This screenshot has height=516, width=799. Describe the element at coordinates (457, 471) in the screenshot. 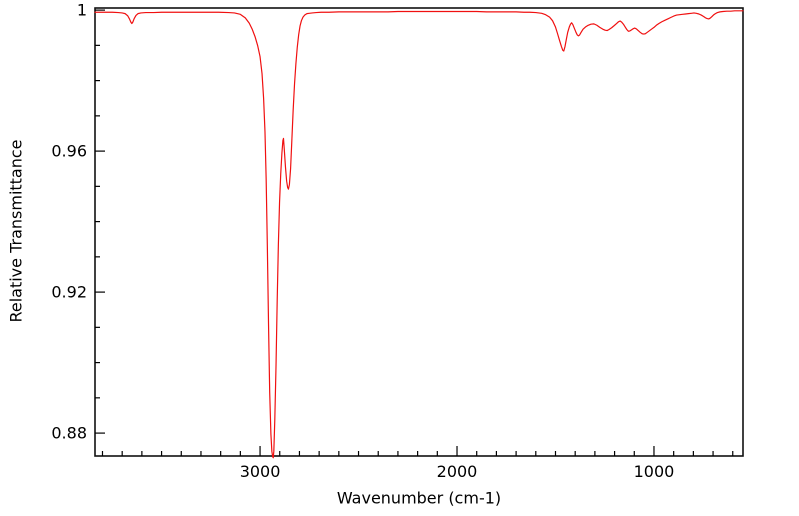

I see `x-tick-label: 2000` at that location.